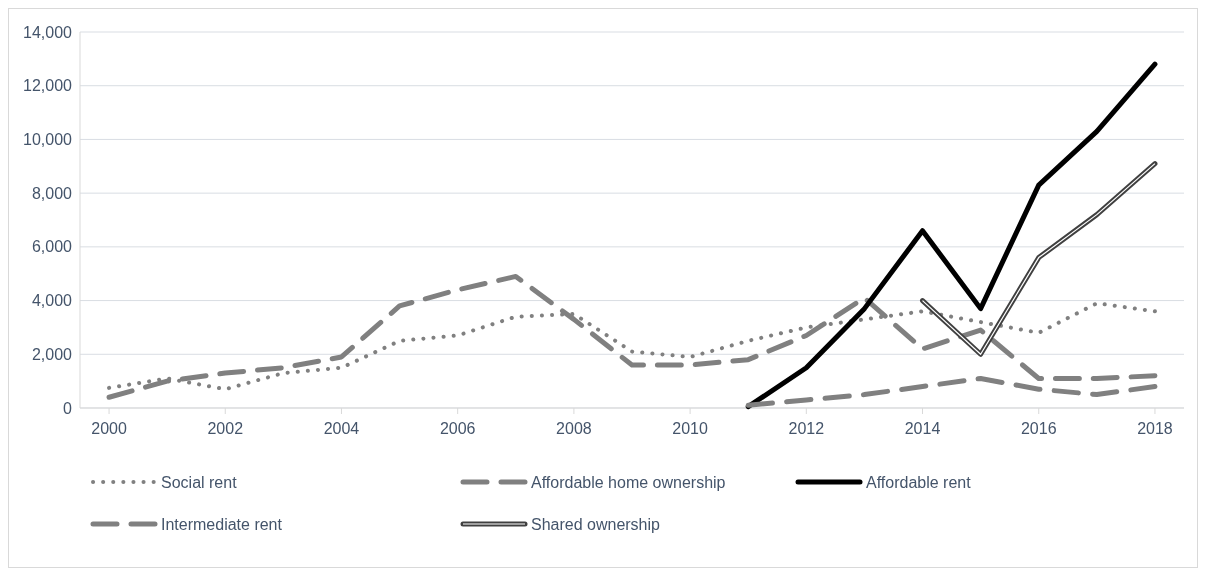  I want to click on y-tick-label: 0, so click(68, 408).